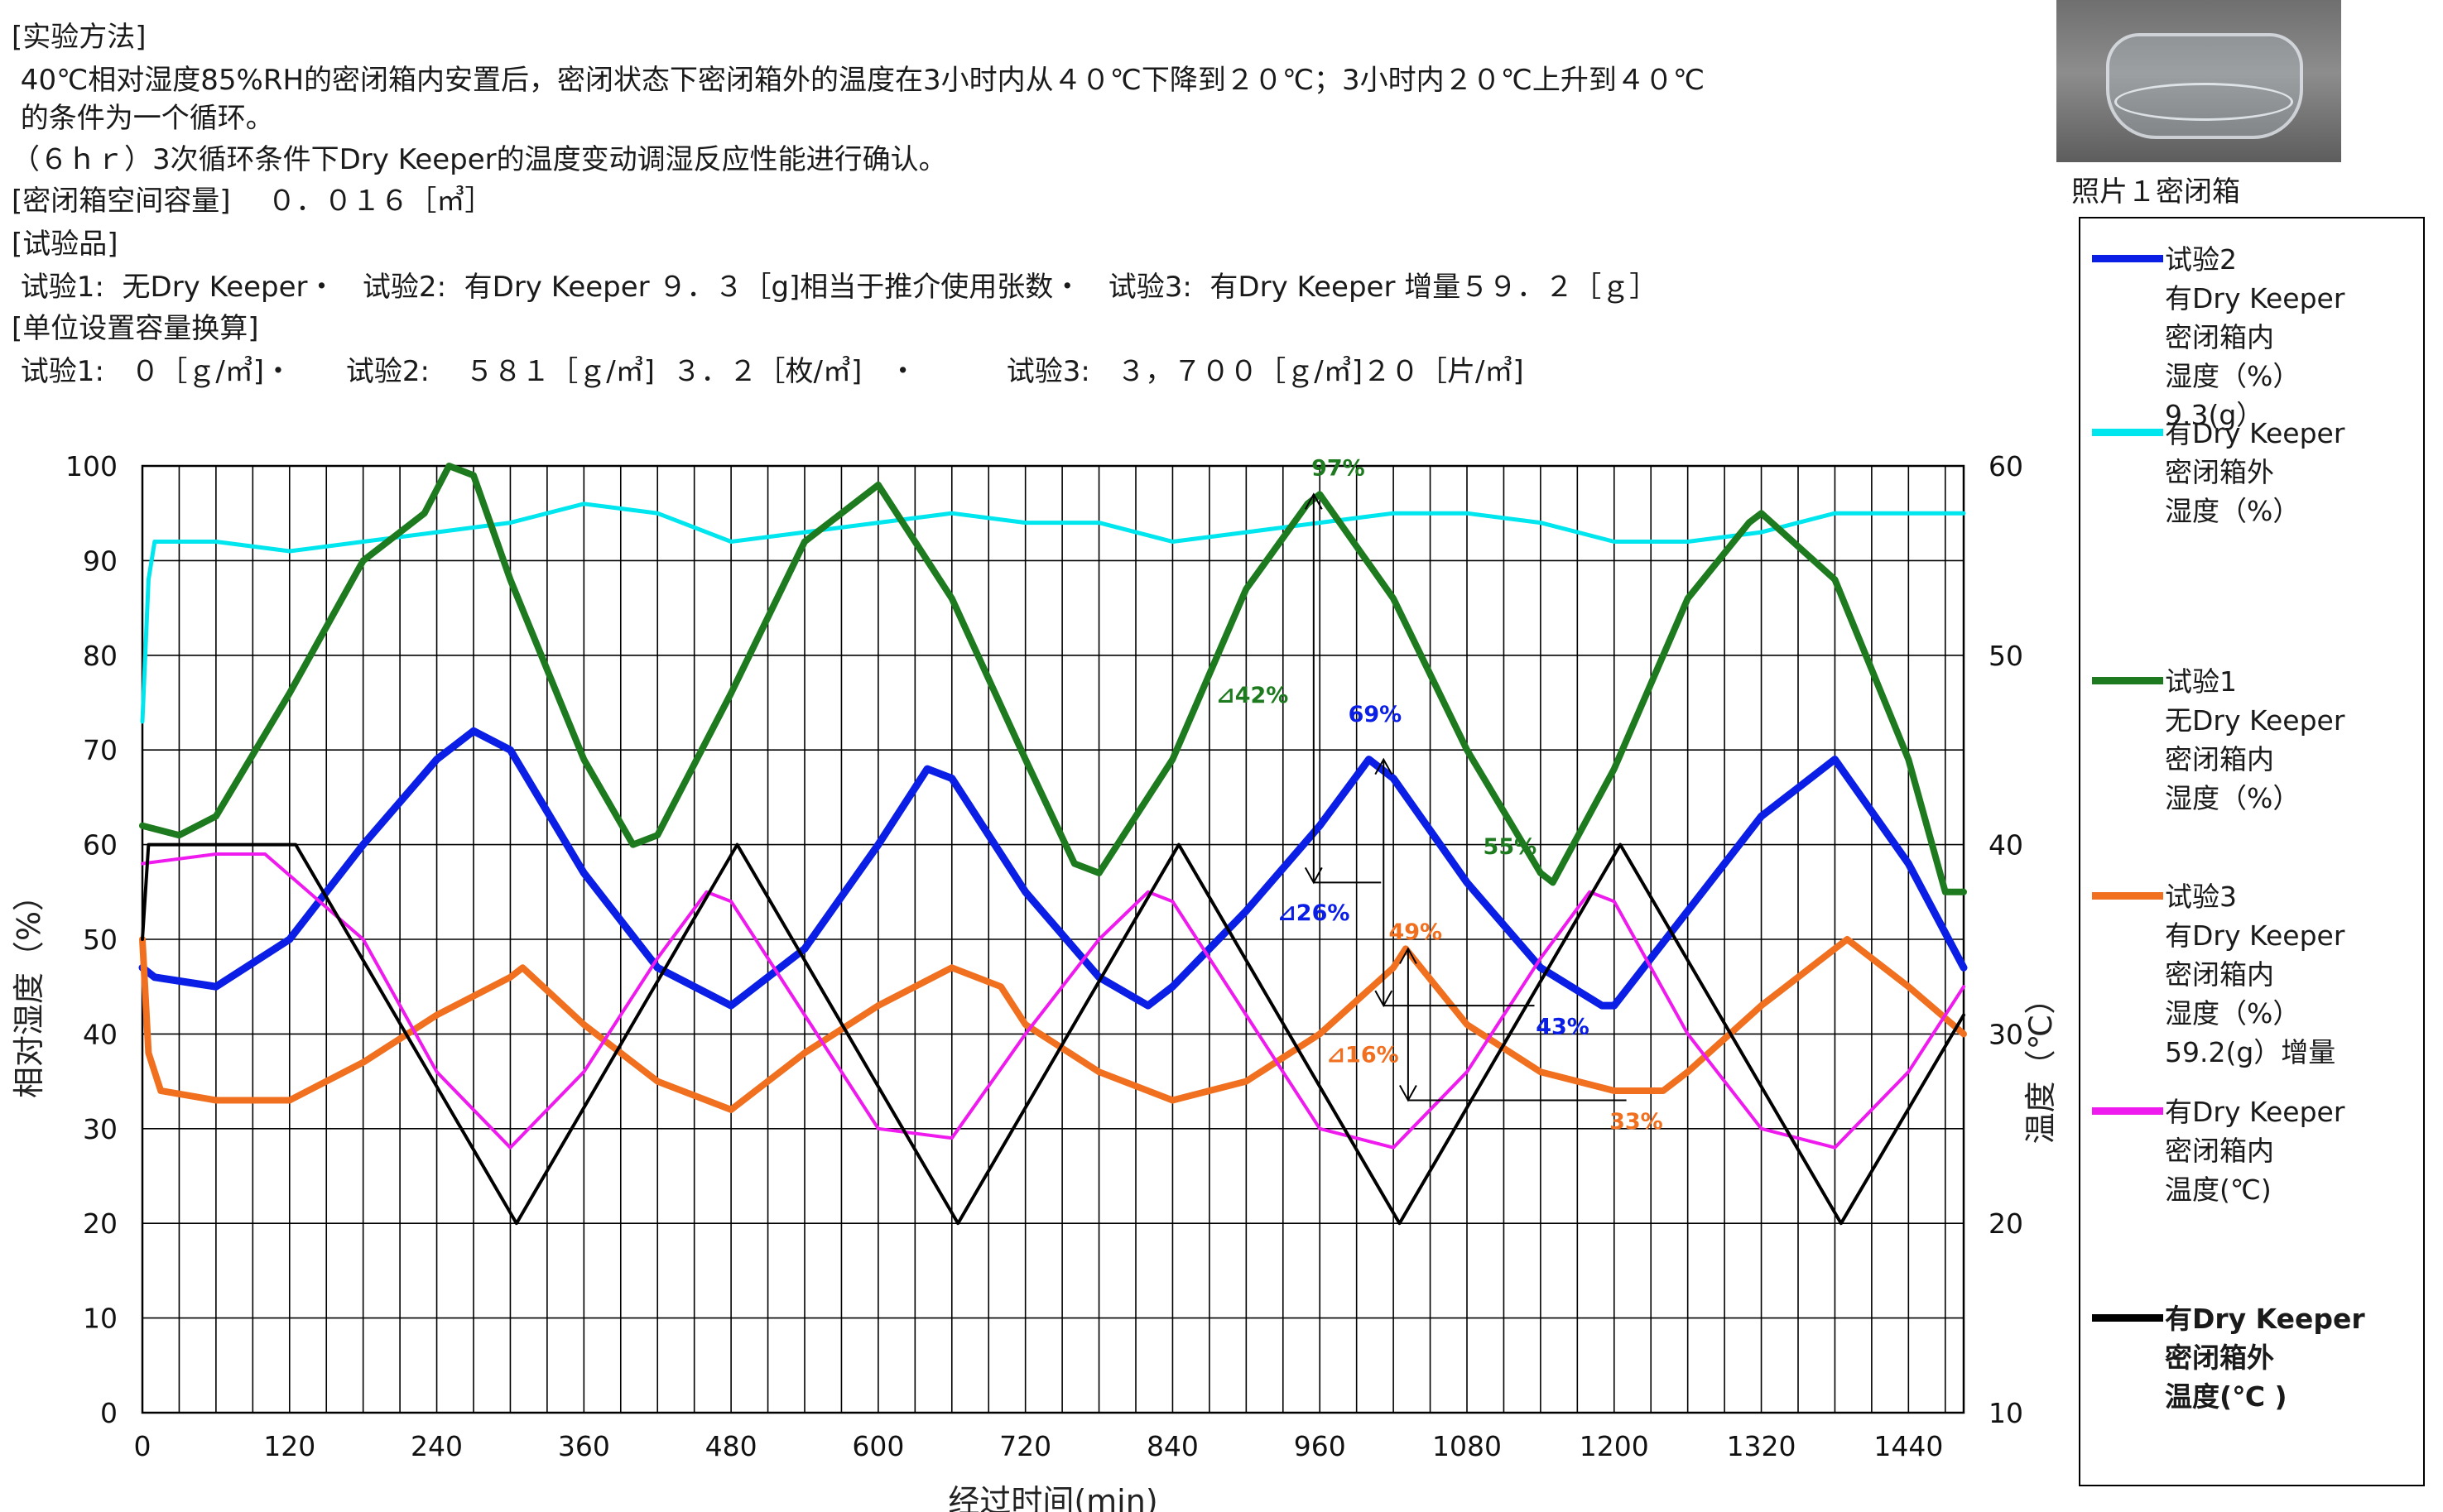 Image resolution: width=2443 pixels, height=1512 pixels. What do you see at coordinates (2250, 1052) in the screenshot?
I see `legend-label: 59.2(g）增量` at bounding box center [2250, 1052].